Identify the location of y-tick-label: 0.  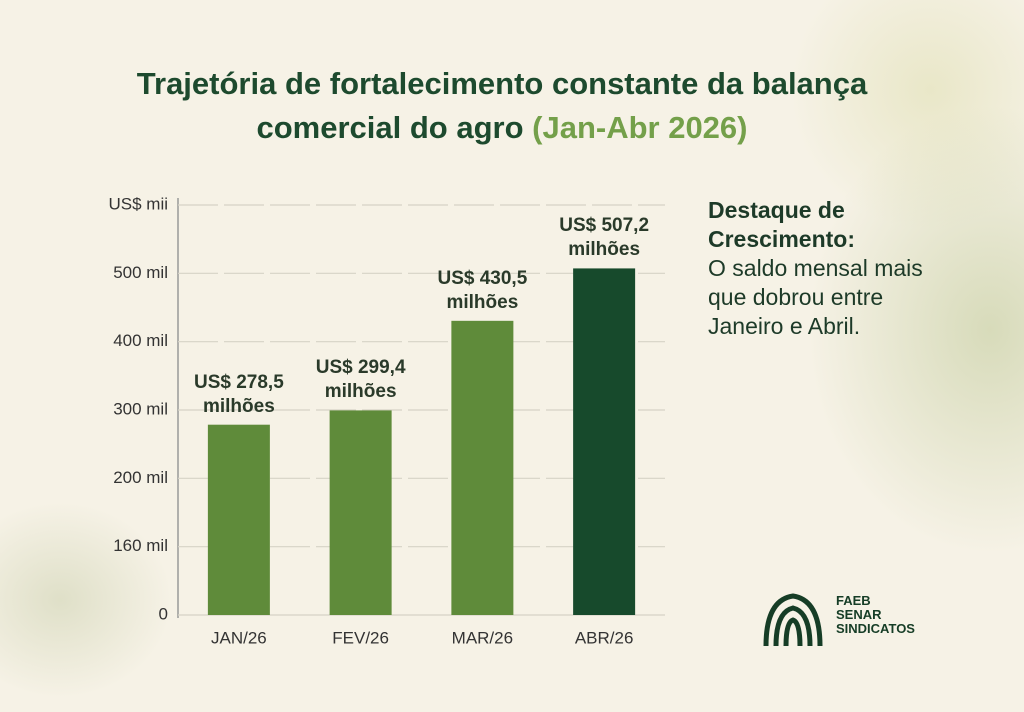
(163, 613).